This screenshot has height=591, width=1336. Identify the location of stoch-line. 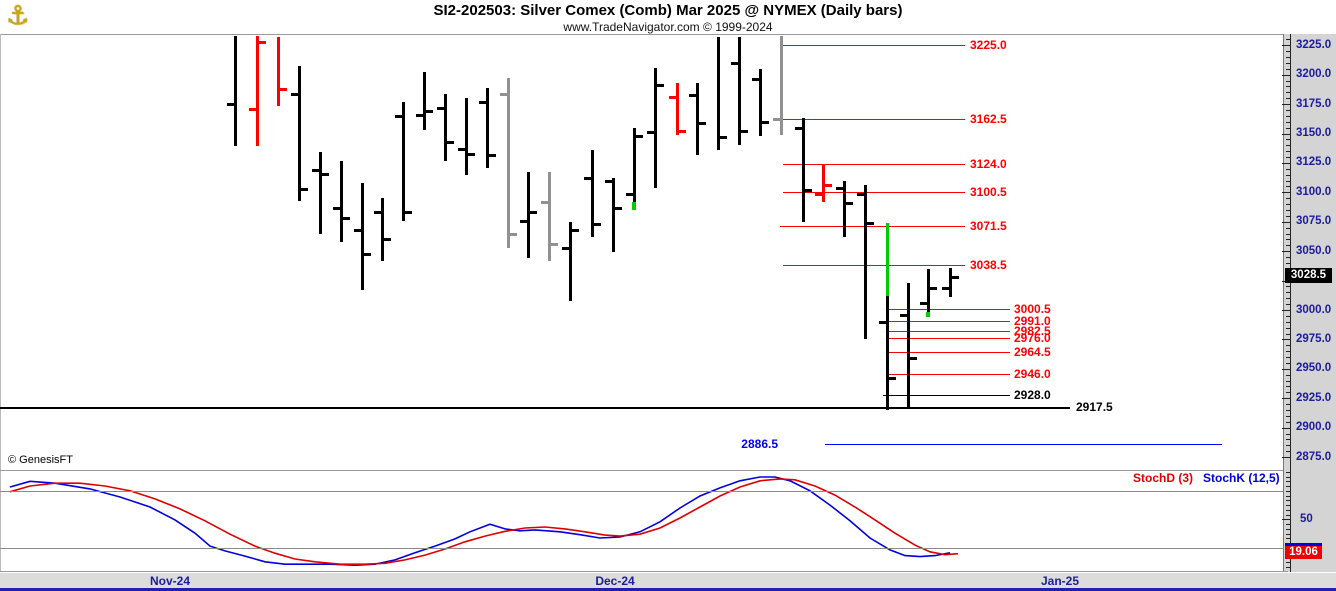
(484, 522).